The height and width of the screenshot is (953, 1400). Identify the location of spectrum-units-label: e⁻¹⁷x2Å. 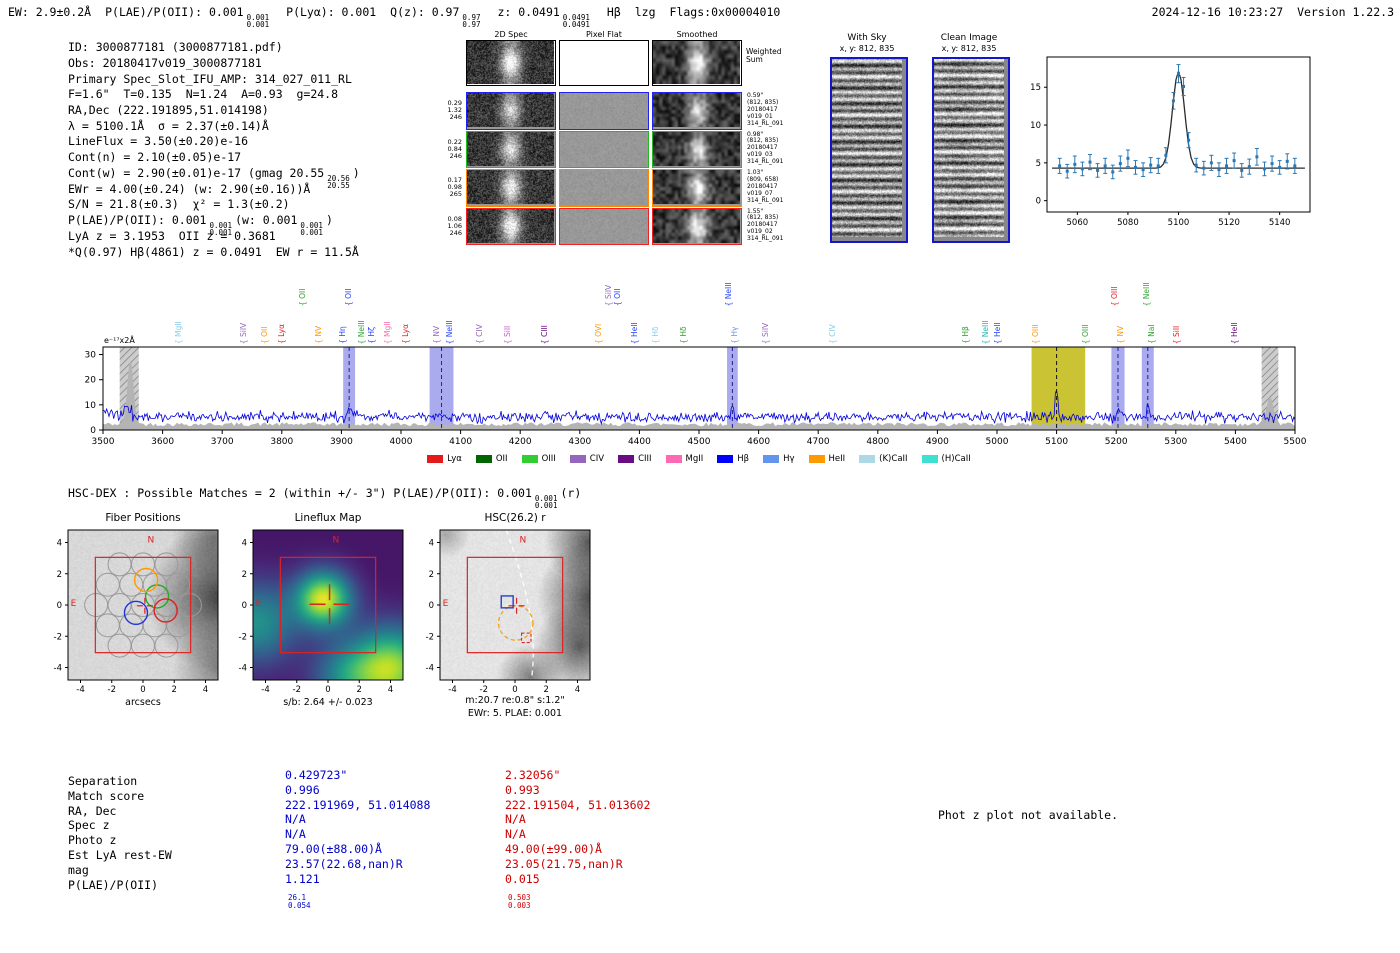
(119, 340).